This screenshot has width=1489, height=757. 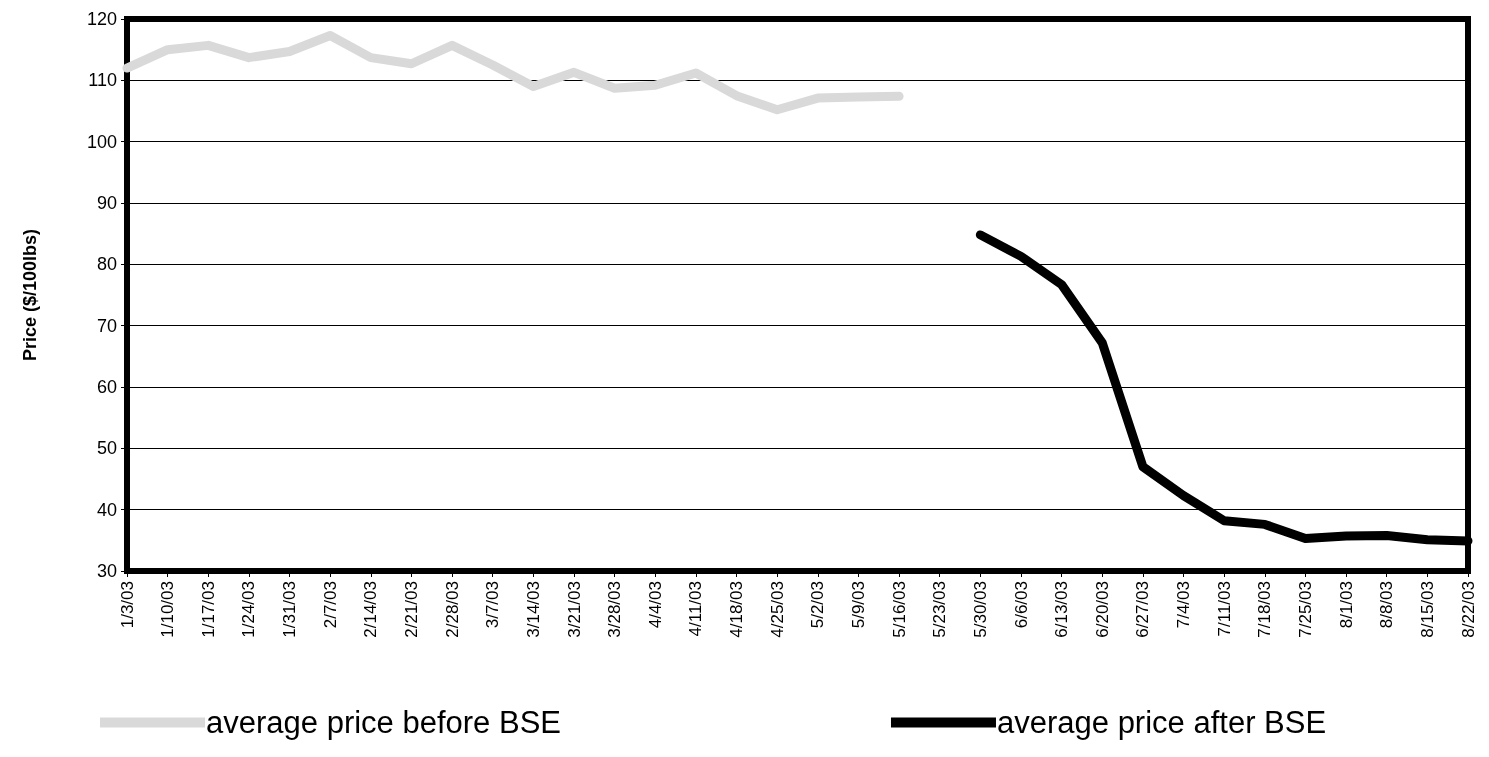 I want to click on x-tick-label: 1/24/03, so click(x=249, y=609).